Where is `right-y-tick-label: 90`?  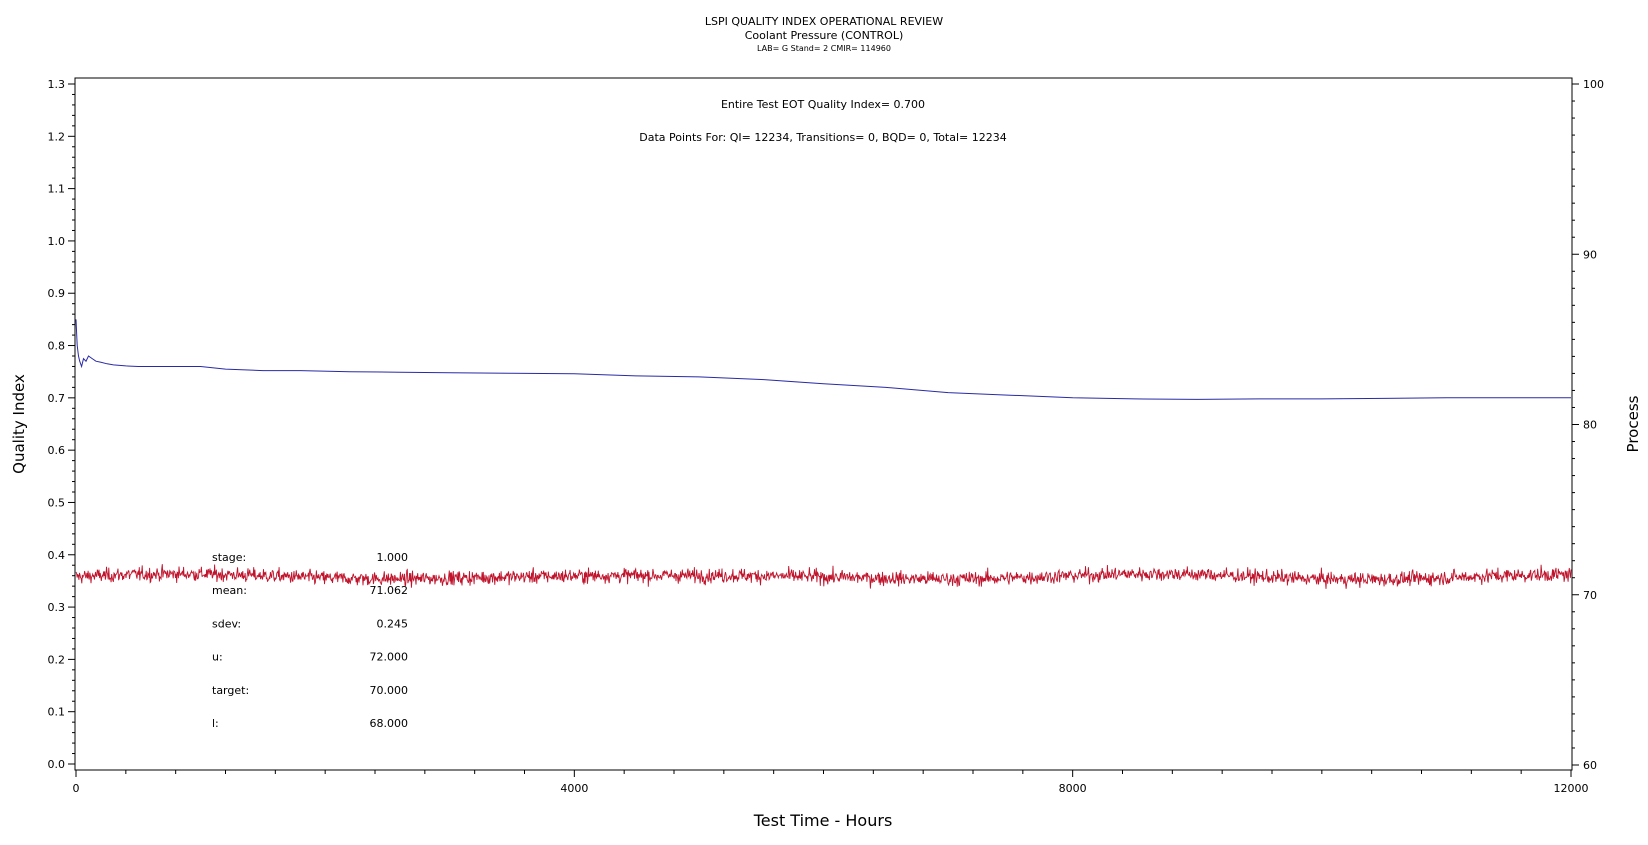
right-y-tick-label: 90 is located at coordinates (1590, 254).